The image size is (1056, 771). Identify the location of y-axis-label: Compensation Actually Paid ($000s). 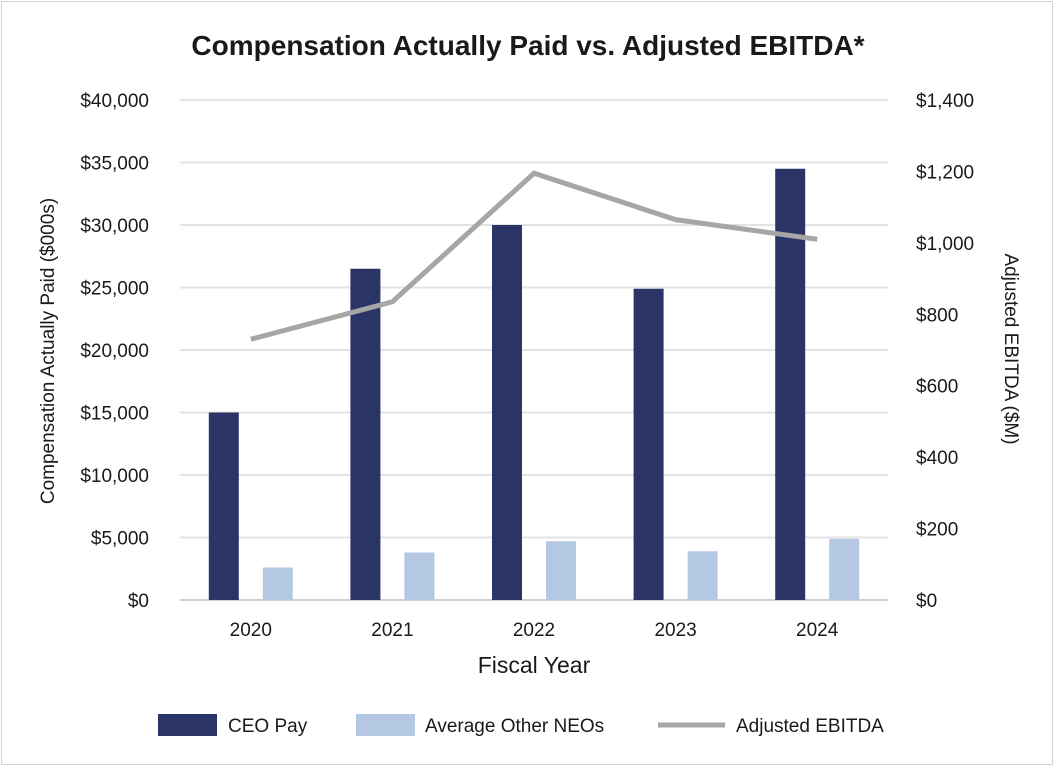
(48, 351).